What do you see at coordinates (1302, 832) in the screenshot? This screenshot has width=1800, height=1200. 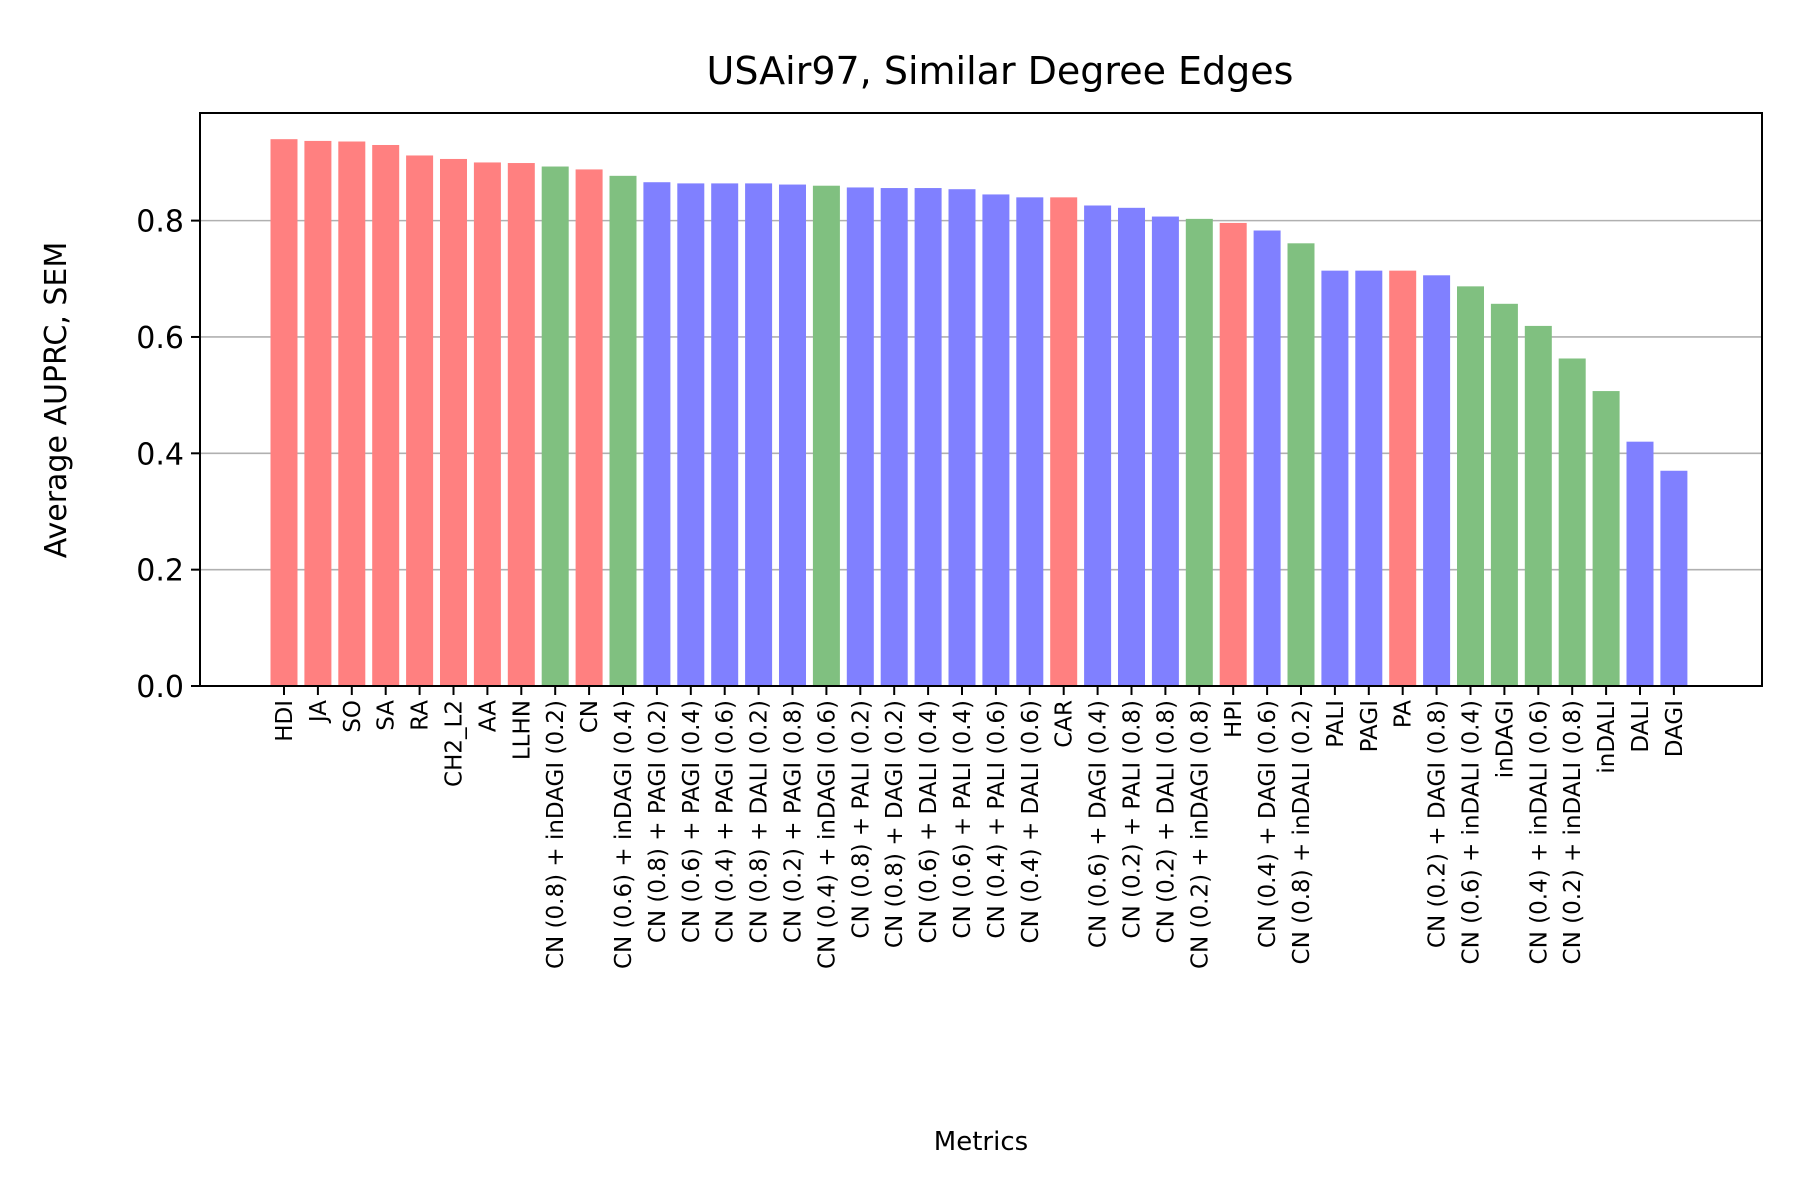 I see `x-tick-label: CN (0.8) + inDALI (0.2)` at bounding box center [1302, 832].